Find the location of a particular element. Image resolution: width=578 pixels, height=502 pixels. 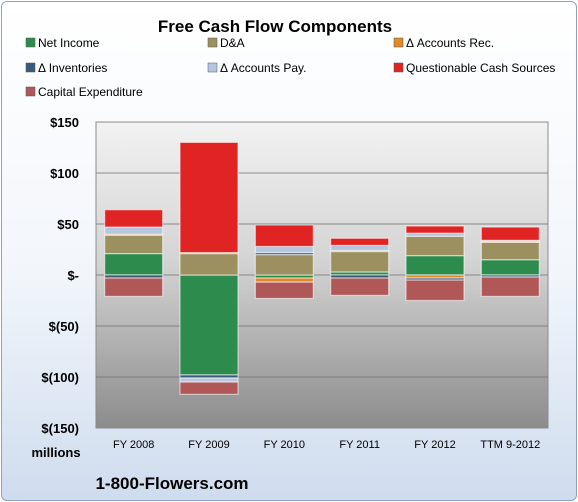

bar-d-a-fy-2009 is located at coordinates (209, 264).